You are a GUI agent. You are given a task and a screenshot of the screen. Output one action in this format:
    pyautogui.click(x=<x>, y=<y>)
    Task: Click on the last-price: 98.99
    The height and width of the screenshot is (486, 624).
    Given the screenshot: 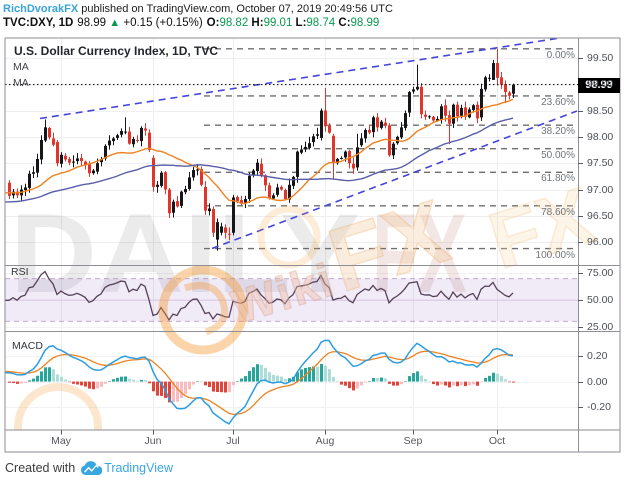 What is the action you would take?
    pyautogui.click(x=92, y=23)
    